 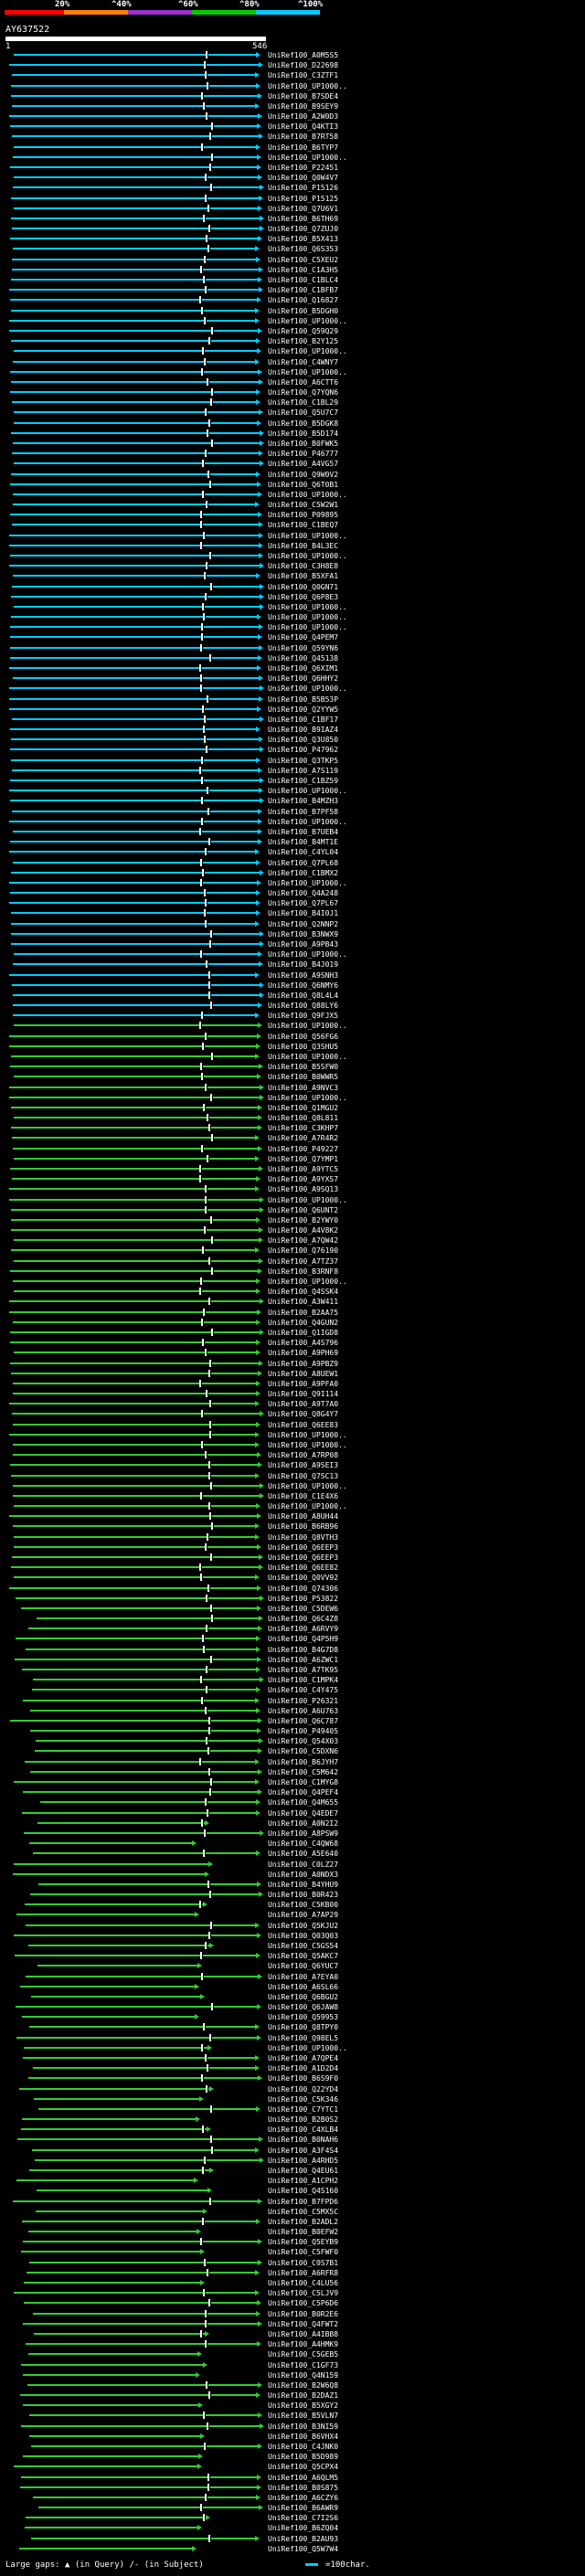 I want to click on hit-label: UniRef100_Q4A248, so click(x=303, y=893).